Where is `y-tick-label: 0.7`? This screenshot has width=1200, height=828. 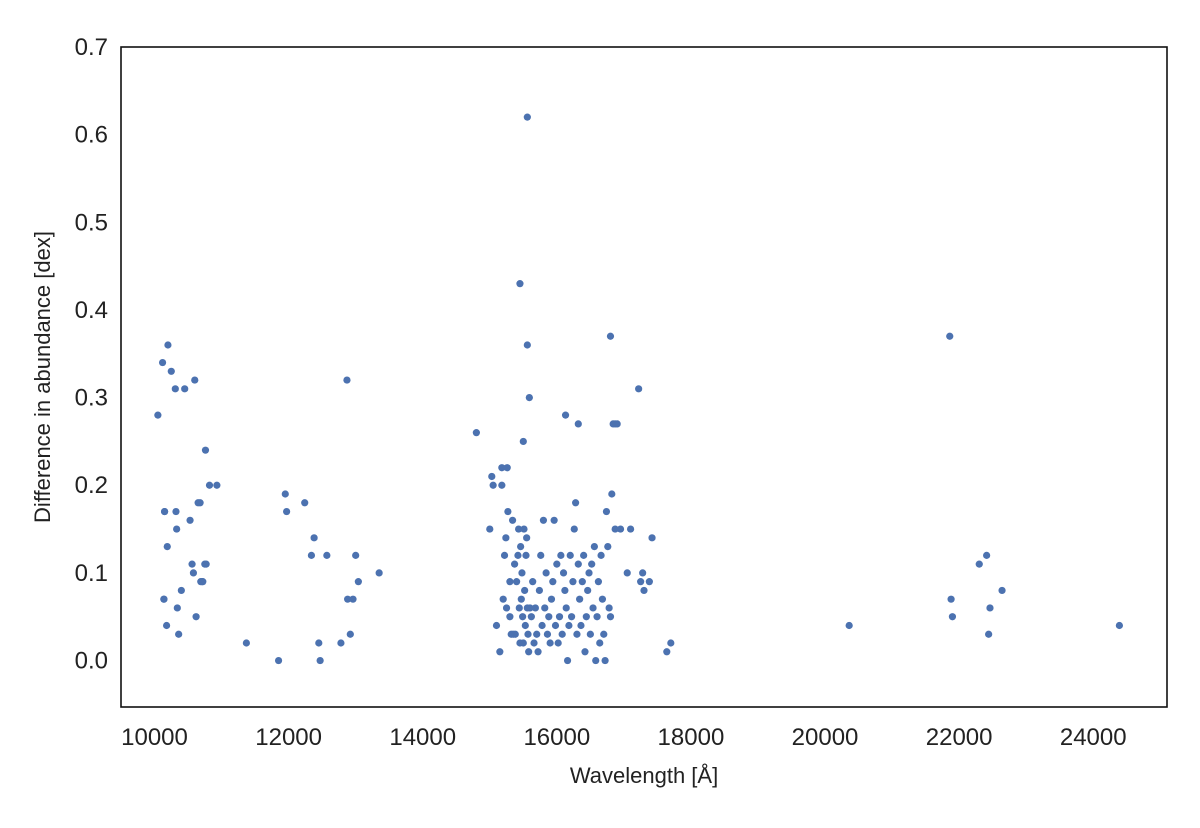
y-tick-label: 0.7 is located at coordinates (91, 47).